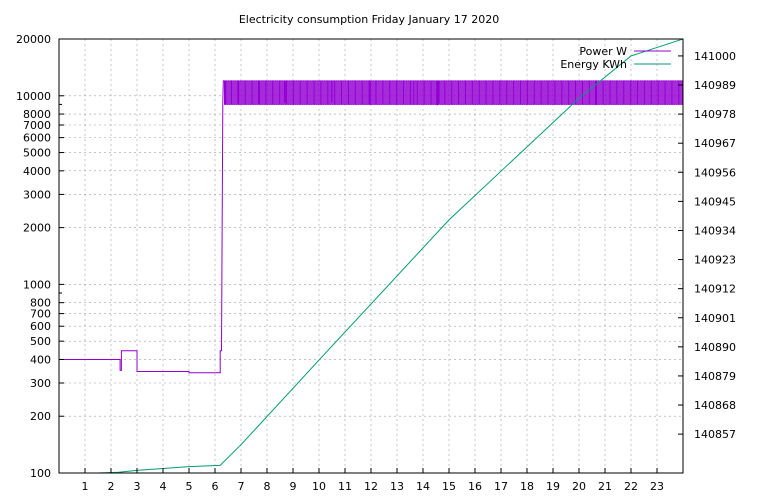 The image size is (768, 500). I want to click on y-right-tick-label: 140989, so click(715, 85).